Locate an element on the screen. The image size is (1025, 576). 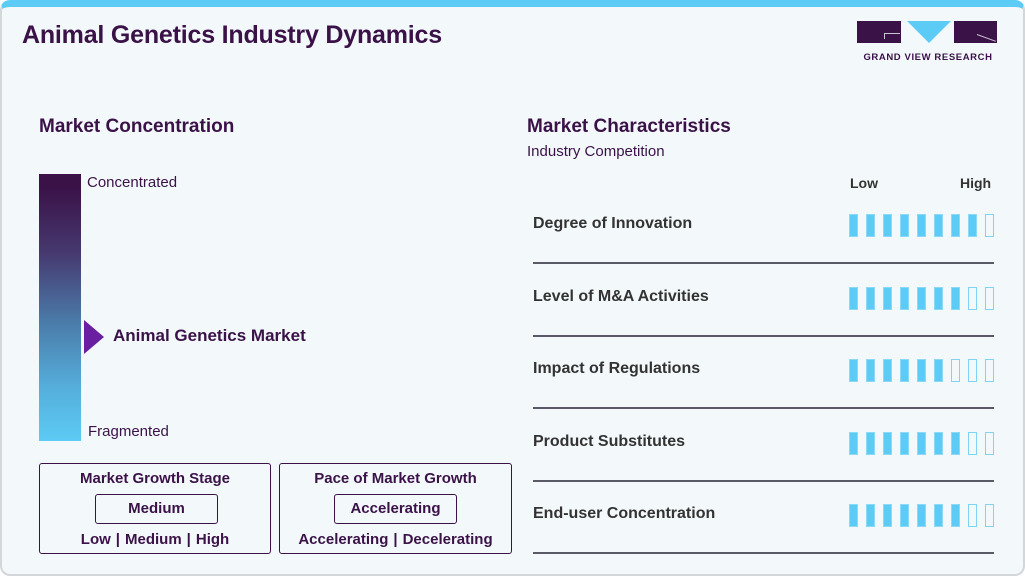
growth-stage-selected: Medium is located at coordinates (156, 509).